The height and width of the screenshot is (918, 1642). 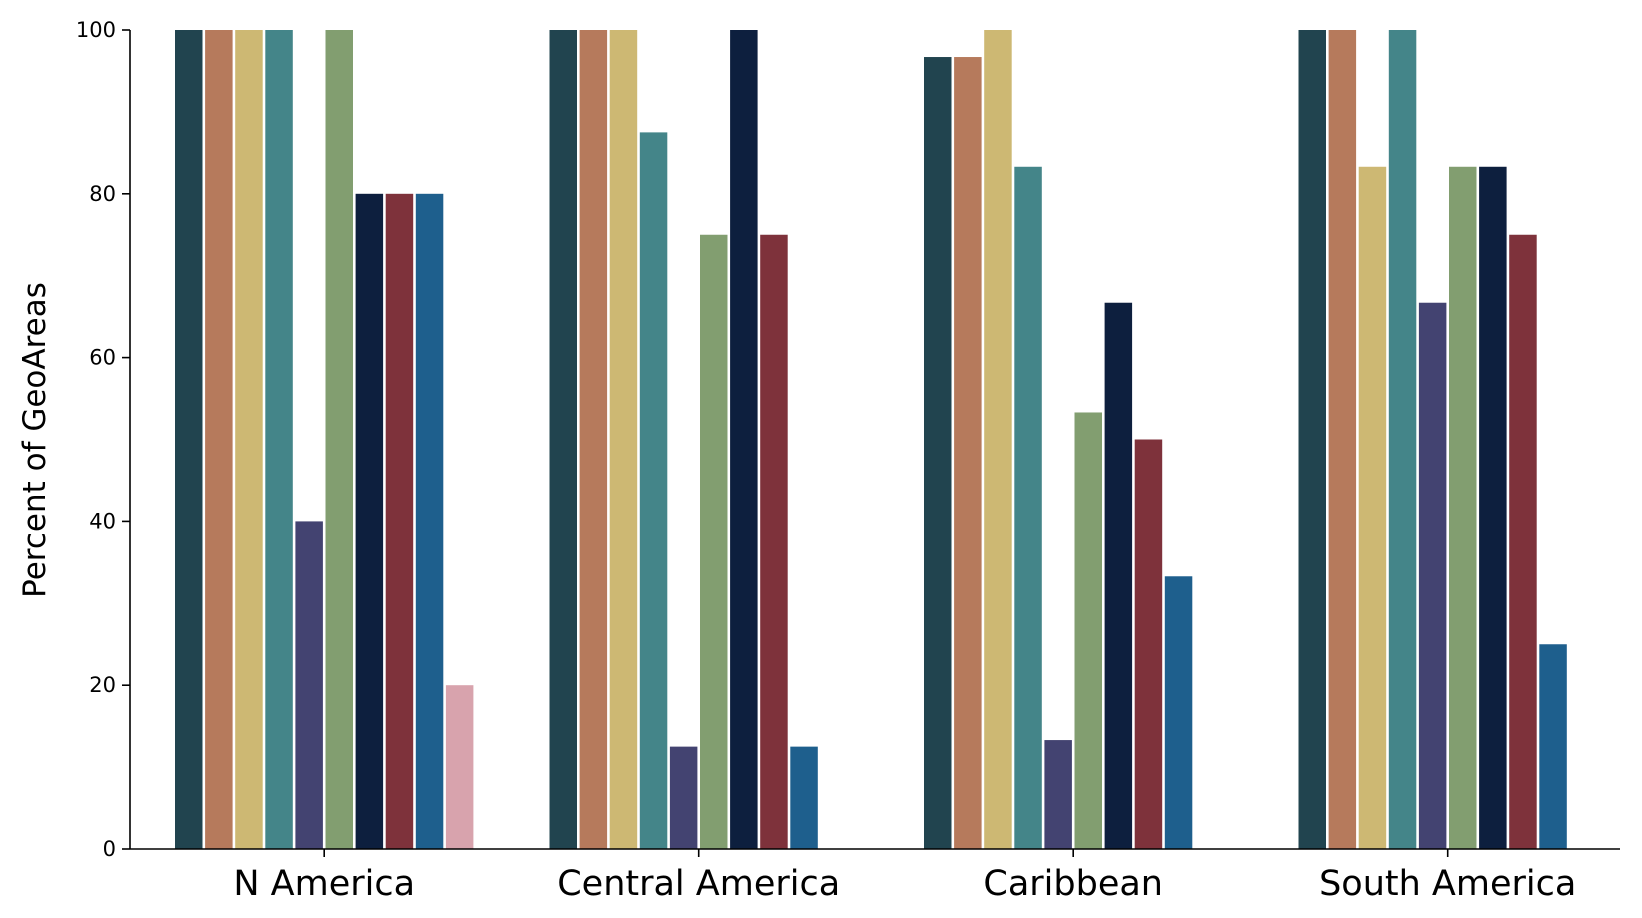 I want to click on y-tick-label: 80, so click(x=102, y=194).